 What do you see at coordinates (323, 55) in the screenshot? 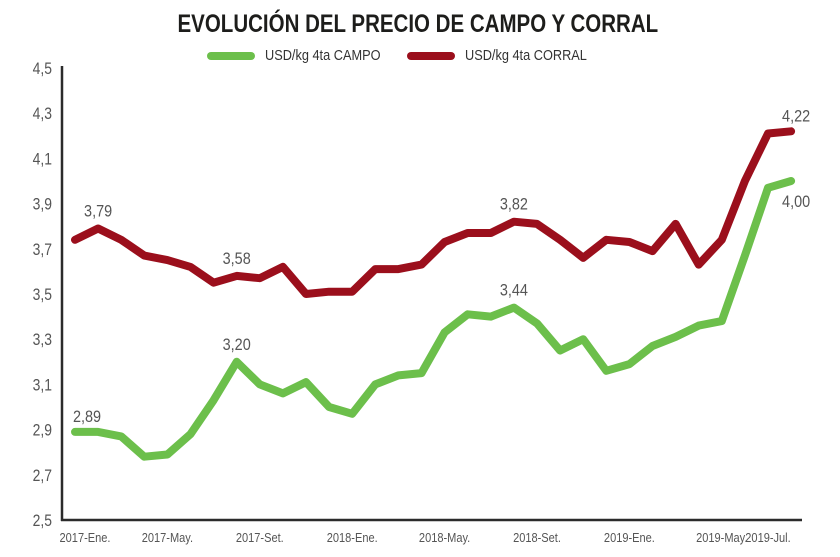
I see `legend-label-campo: USD/kg 4ta CAMPO` at bounding box center [323, 55].